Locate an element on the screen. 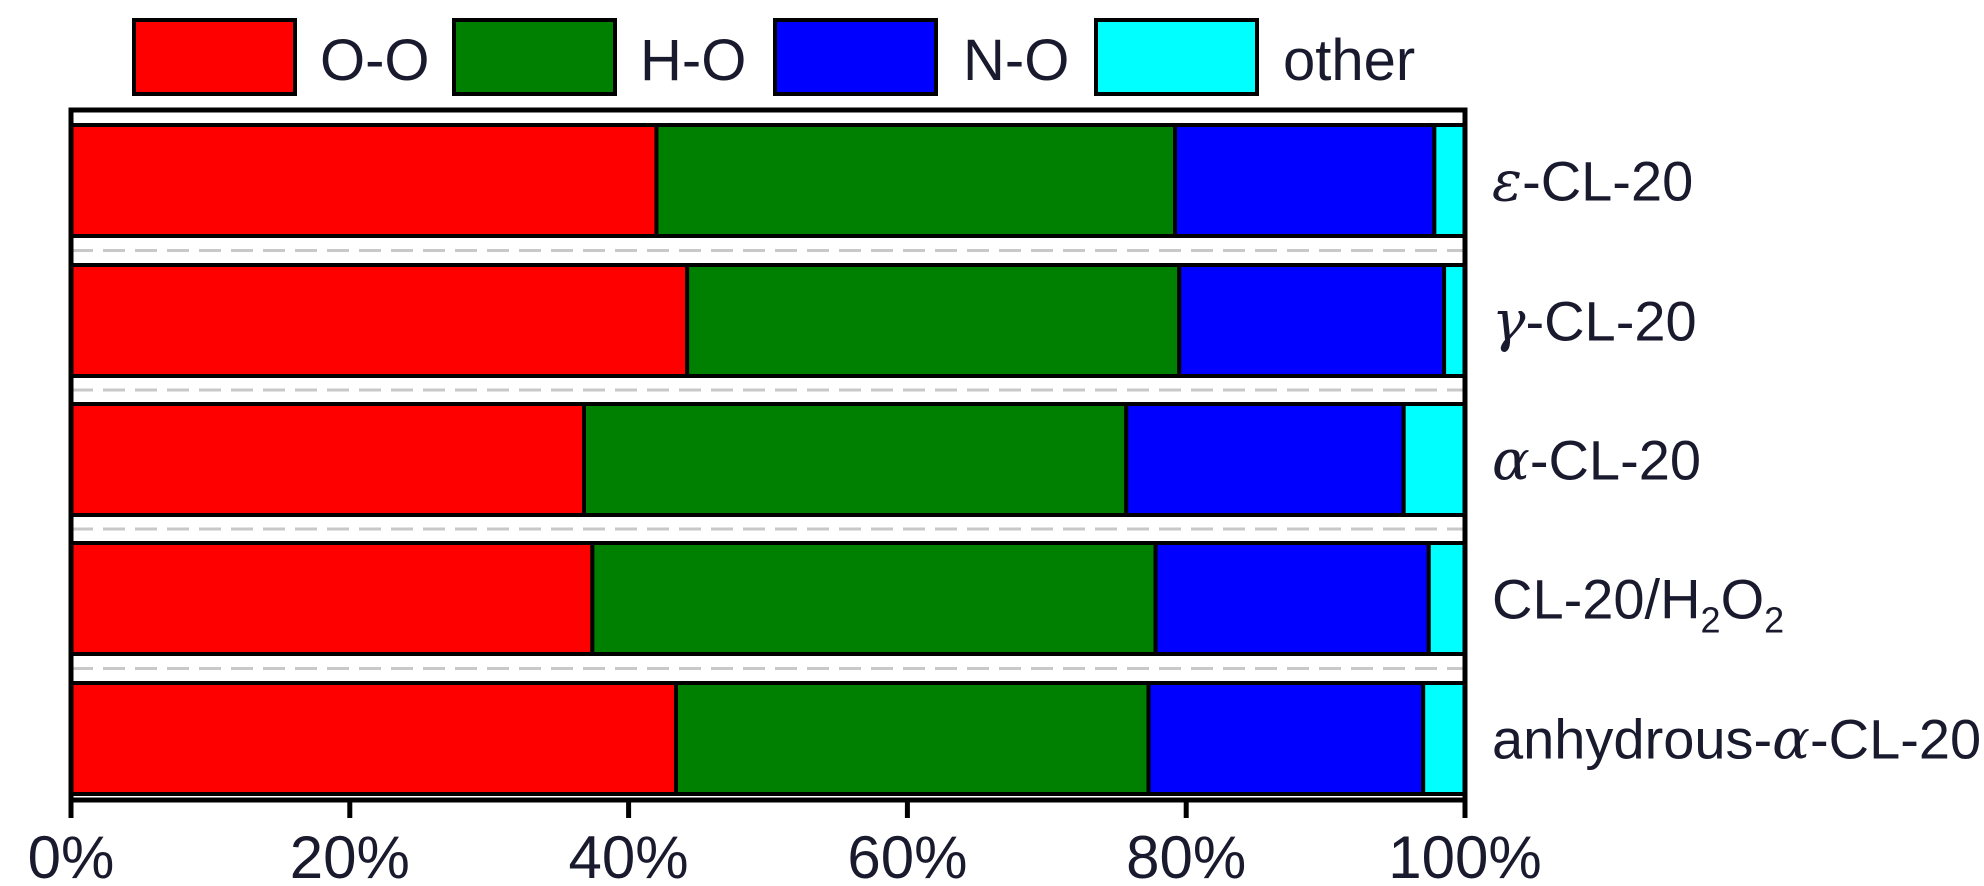 The image size is (1984, 886). x-tick-label: 100% is located at coordinates (1464, 855).